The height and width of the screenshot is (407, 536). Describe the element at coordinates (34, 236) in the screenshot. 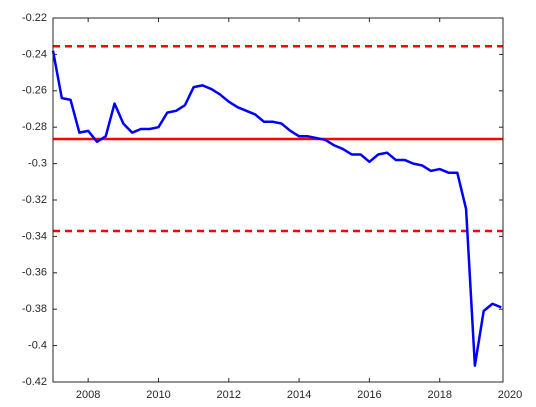

I see `y-tick-label: -0.34` at that location.